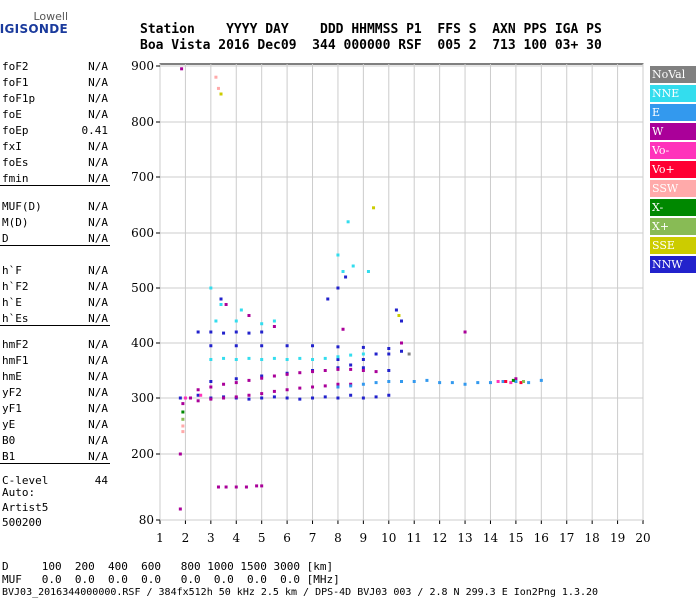  I want to click on x-tick-label: 14, so click(491, 538).